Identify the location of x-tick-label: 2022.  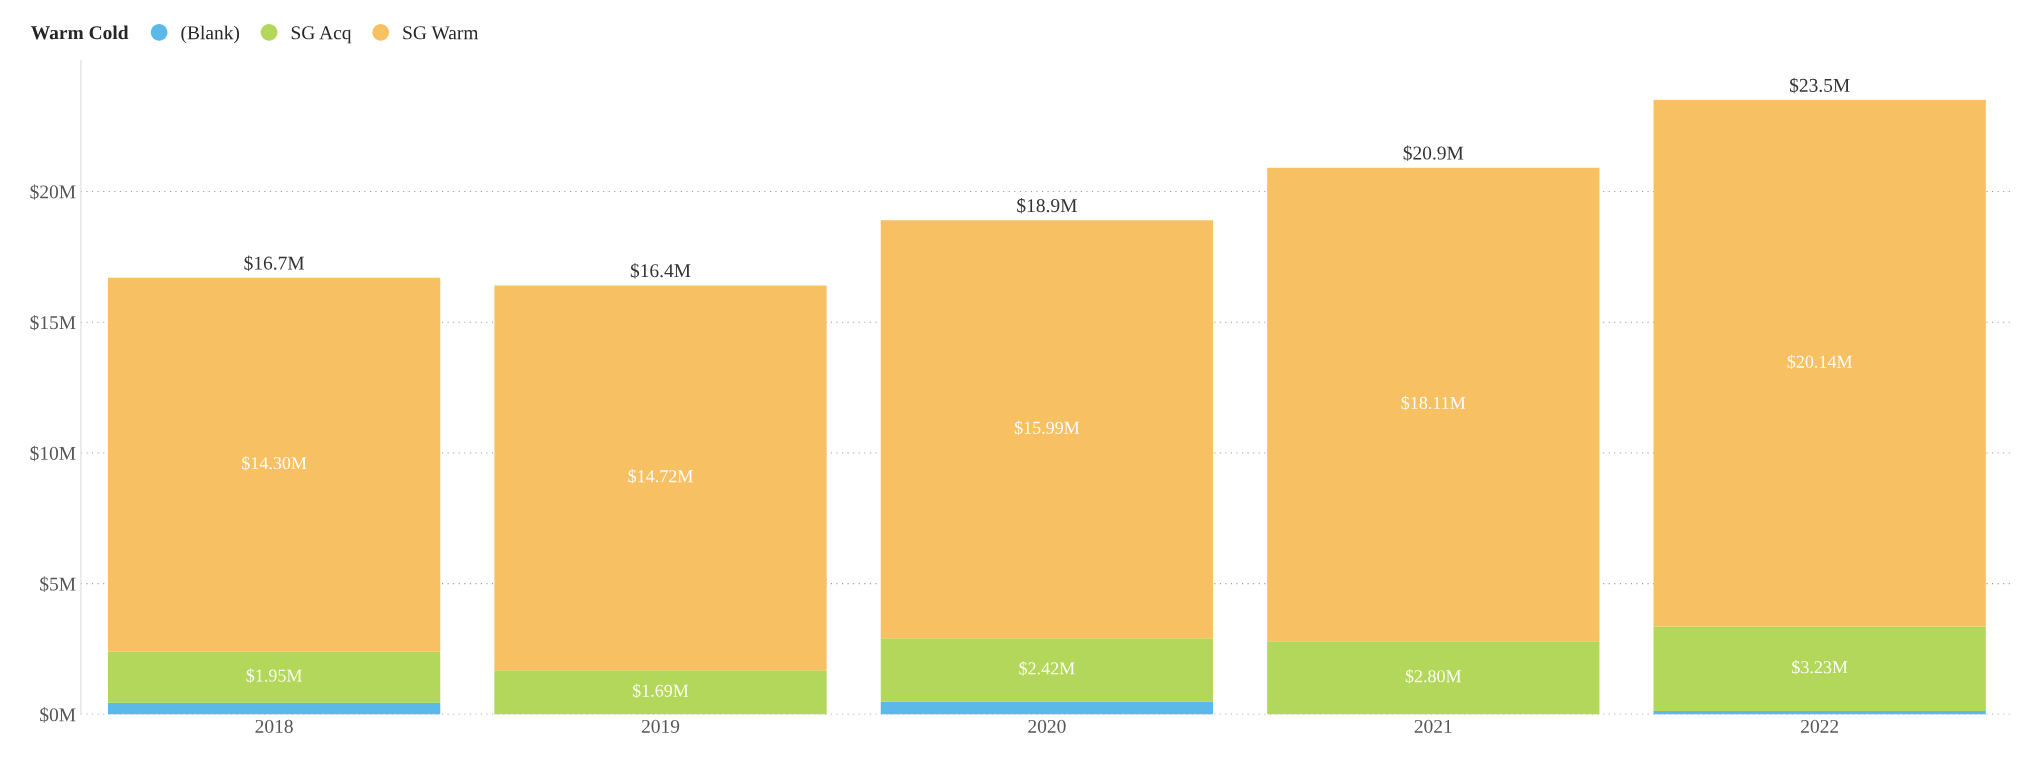
(1820, 726).